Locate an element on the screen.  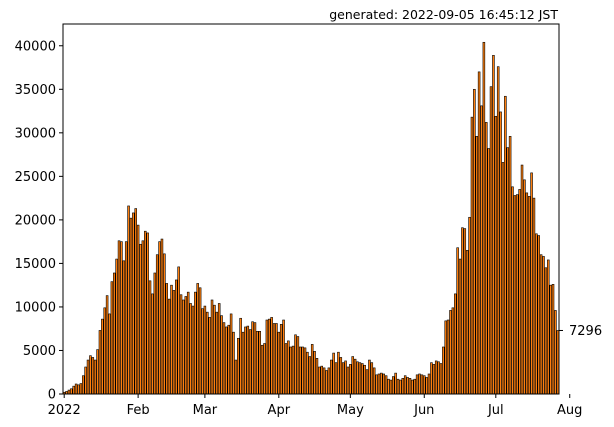
x-tick-label: Jul is located at coordinates (495, 410).